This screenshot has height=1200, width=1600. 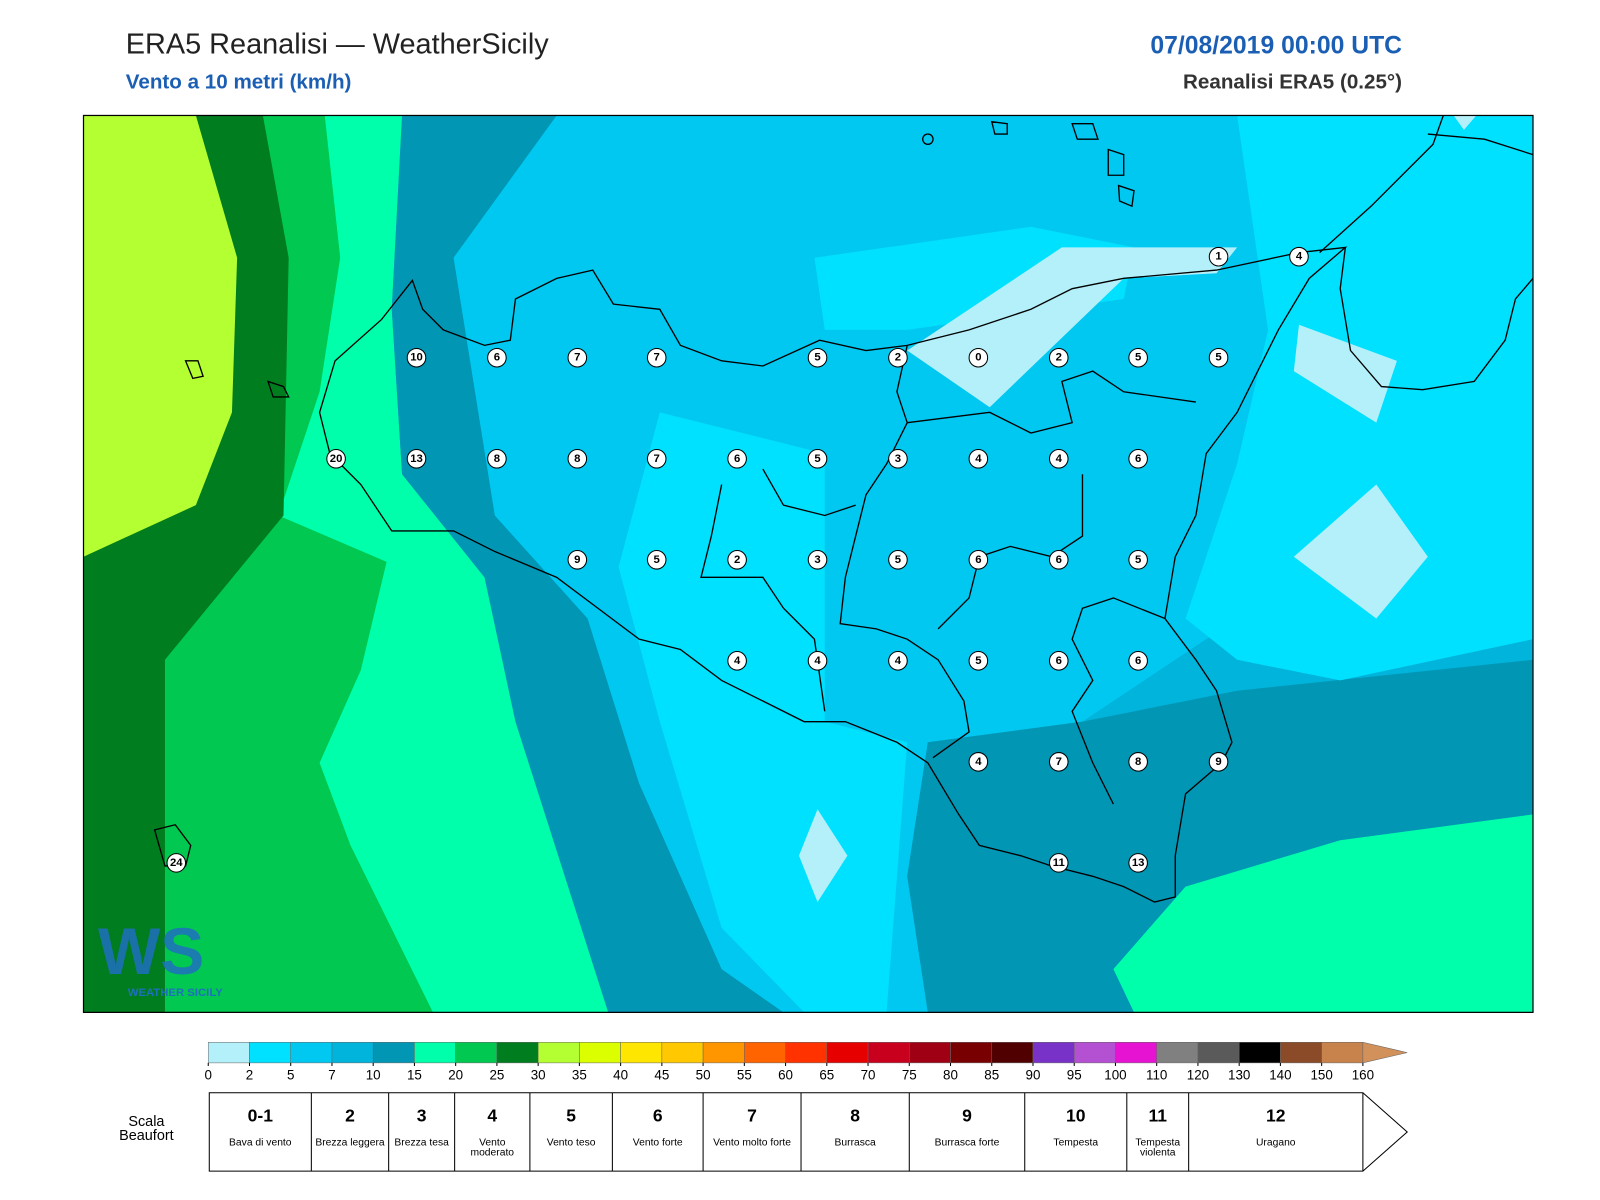 What do you see at coordinates (1275, 1143) in the screenshot?
I see `beaufort-name: Uragano` at bounding box center [1275, 1143].